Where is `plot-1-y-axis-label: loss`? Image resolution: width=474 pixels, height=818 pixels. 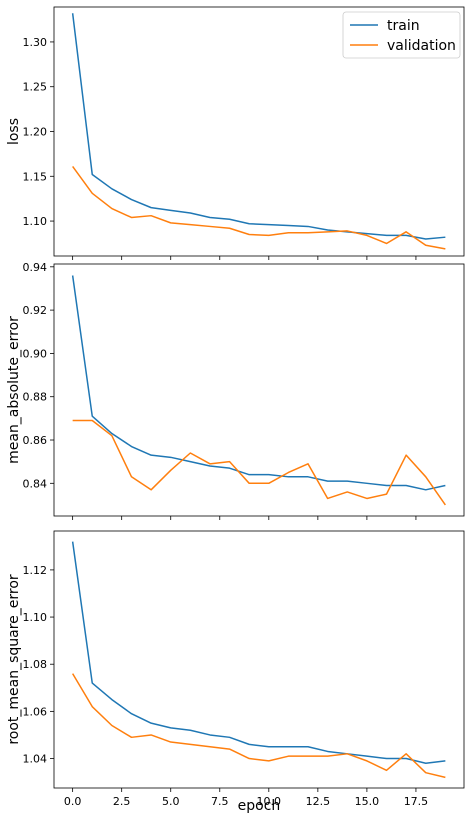
plot-1-y-axis-label: loss is located at coordinates (14, 131).